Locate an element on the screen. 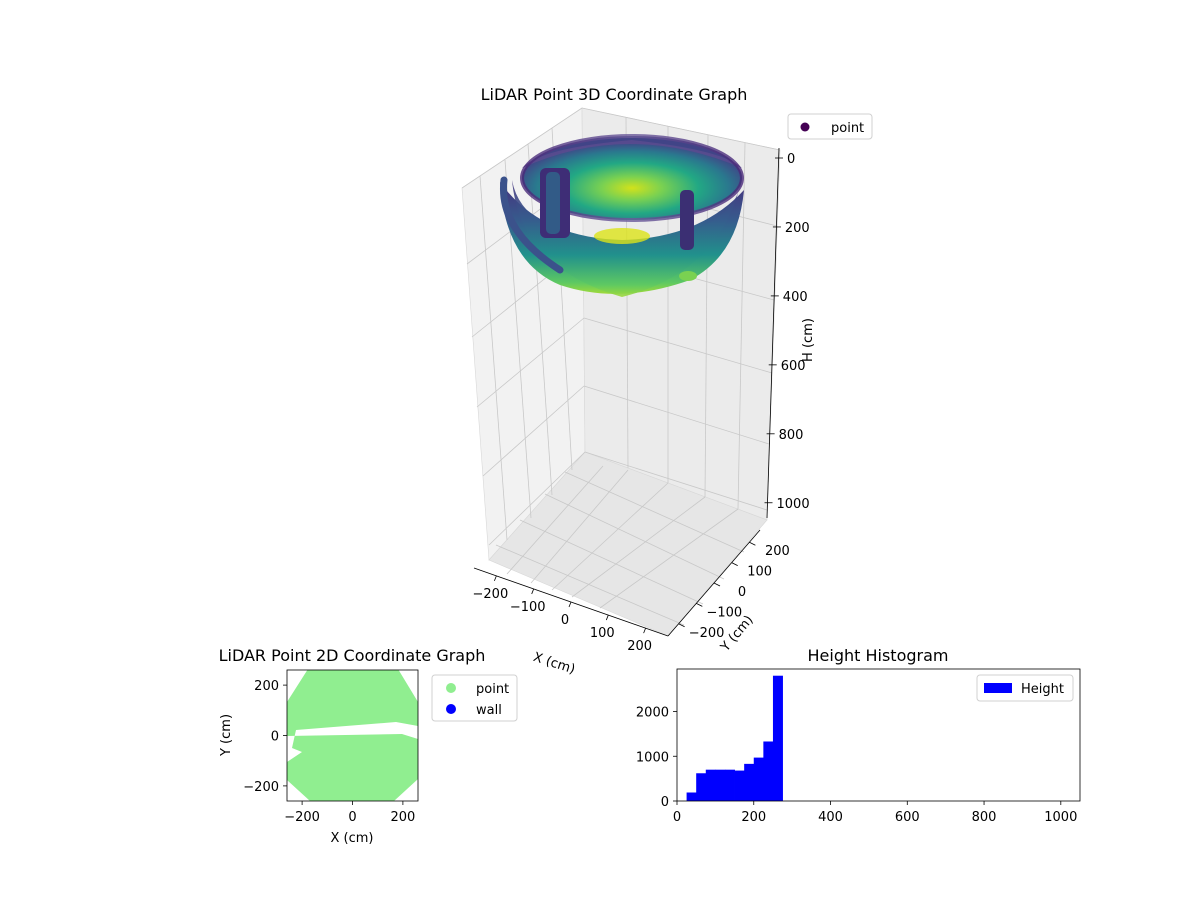  x-tick-label-2d: −200 is located at coordinates (302, 817).